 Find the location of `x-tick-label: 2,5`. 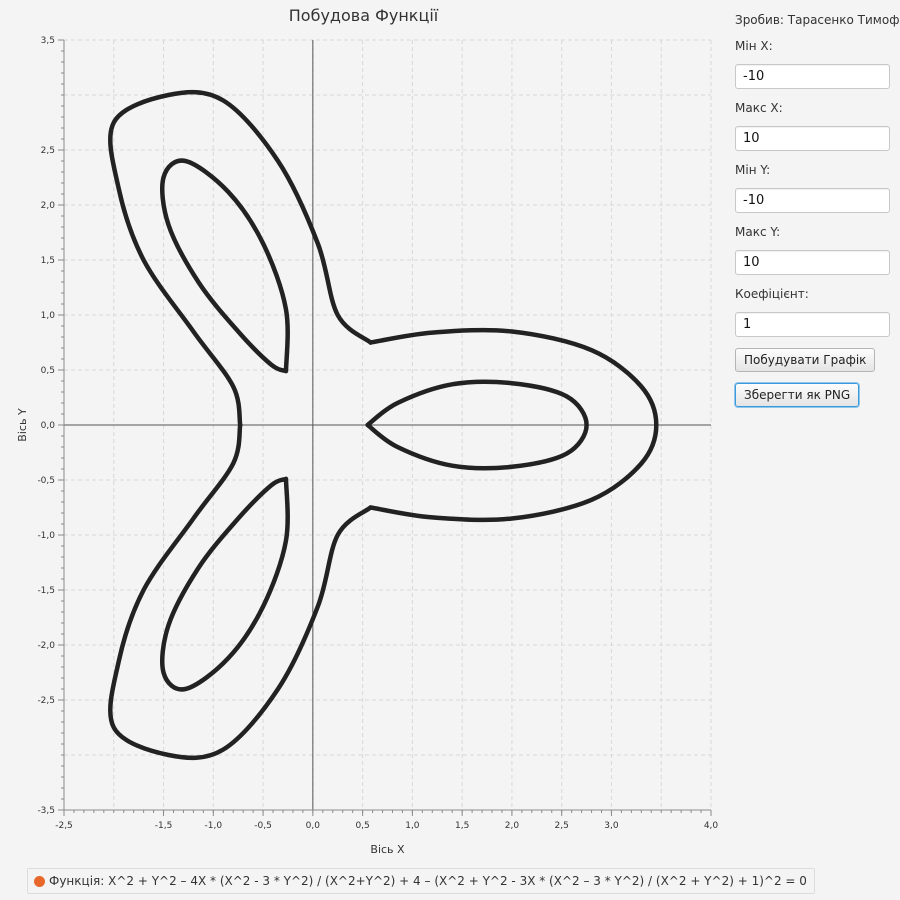

x-tick-label: 2,5 is located at coordinates (562, 826).